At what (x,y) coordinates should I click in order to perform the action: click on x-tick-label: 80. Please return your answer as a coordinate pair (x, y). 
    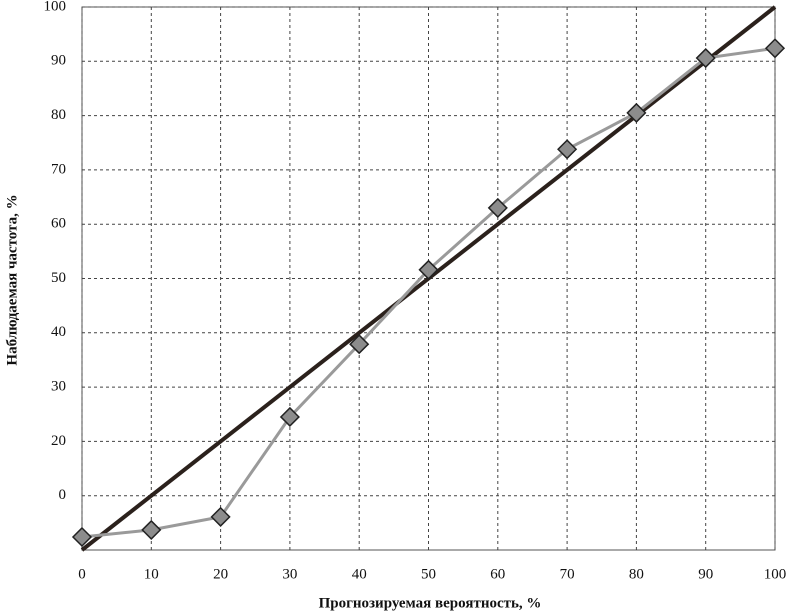
    Looking at the image, I should click on (636, 574).